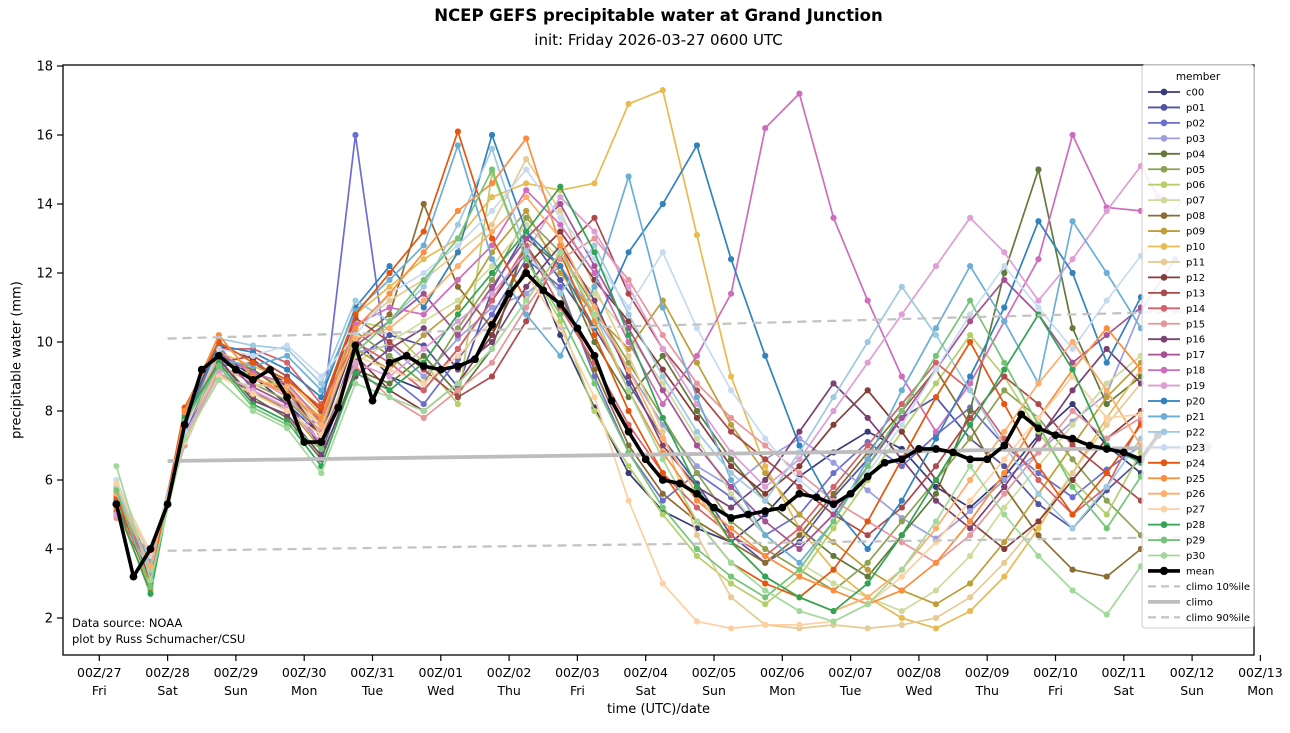 The height and width of the screenshot is (733, 1290). Describe the element at coordinates (509, 672) in the screenshot. I see `svg-text: 00Z/02` at that location.